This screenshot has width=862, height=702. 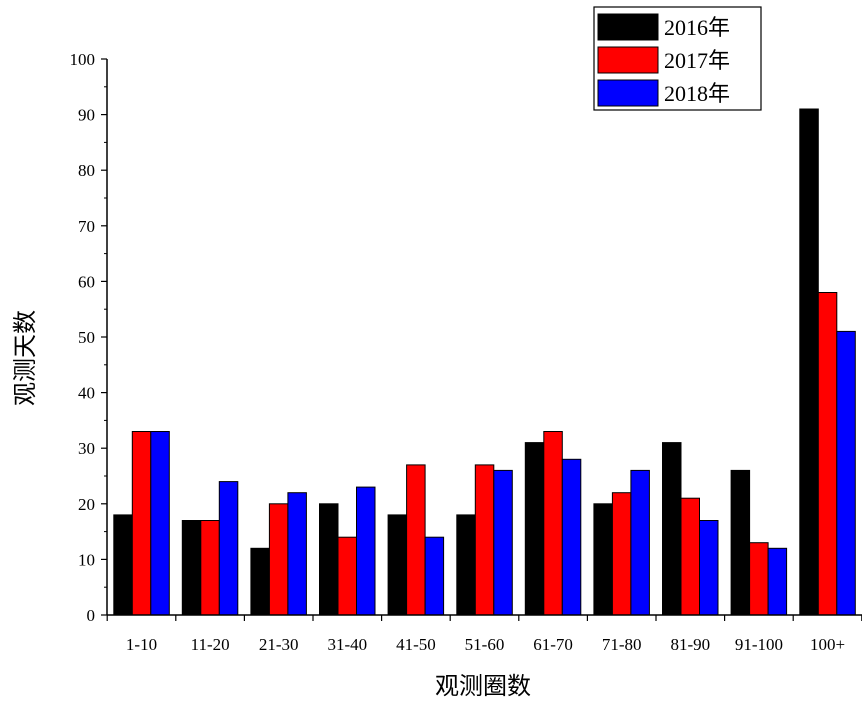 I want to click on bar-2016年-100+, so click(x=809, y=362).